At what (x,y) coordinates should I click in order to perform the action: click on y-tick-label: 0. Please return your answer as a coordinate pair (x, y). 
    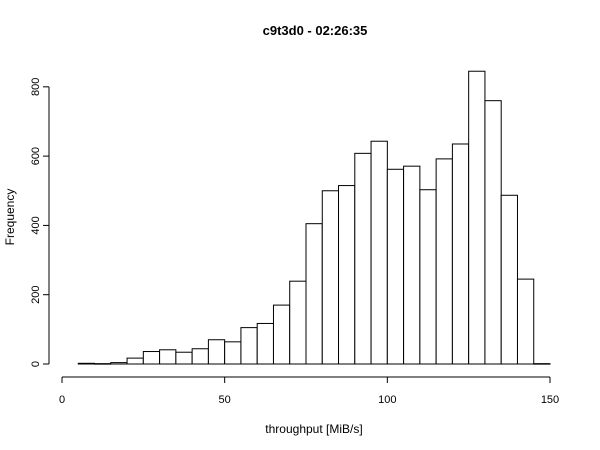
    Looking at the image, I should click on (36, 364).